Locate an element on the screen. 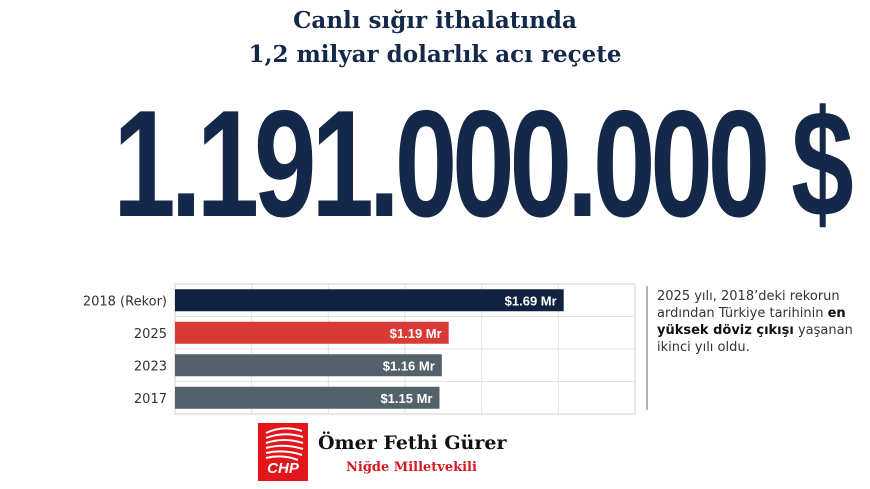  data-label: $1.16 Mr is located at coordinates (409, 365).